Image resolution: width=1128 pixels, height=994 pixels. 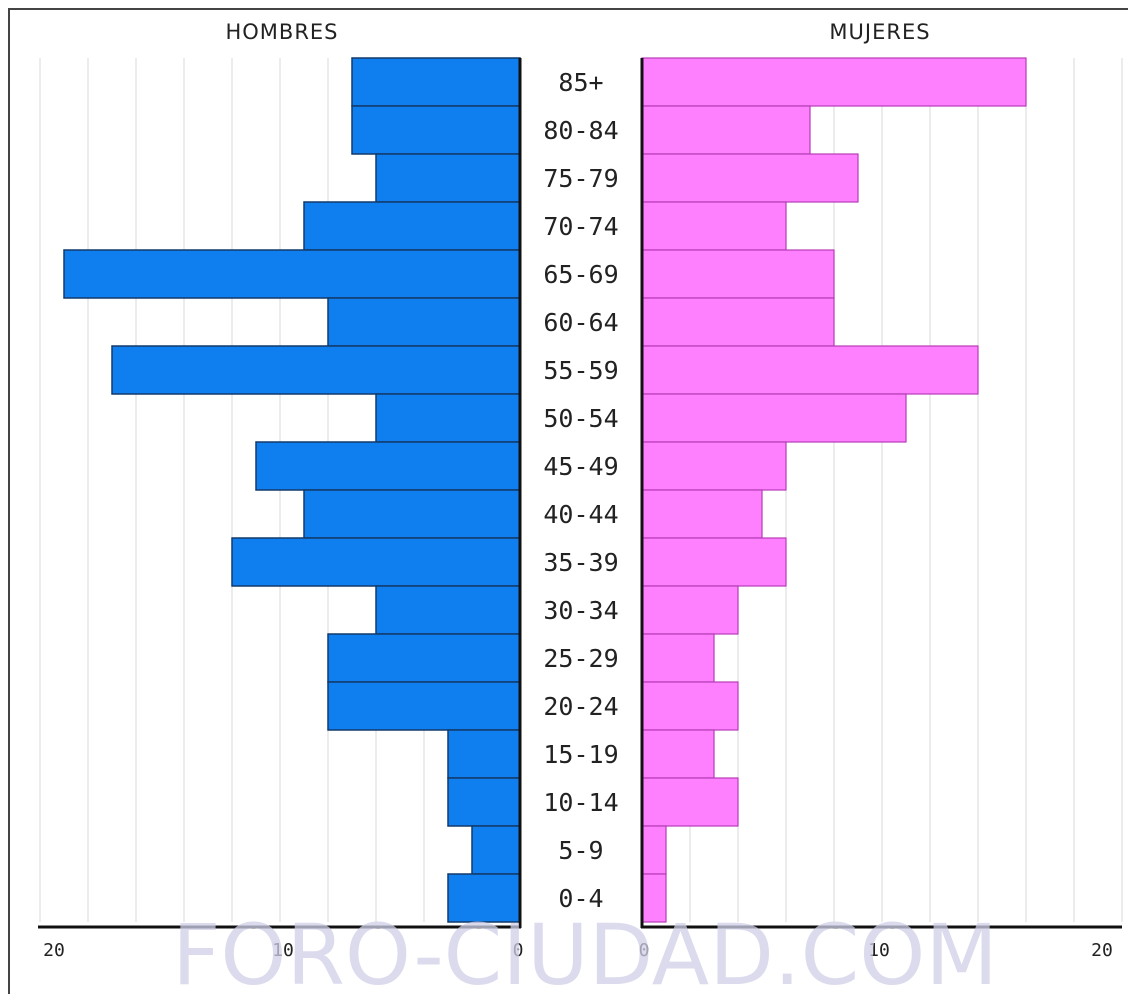 What do you see at coordinates (580, 130) in the screenshot?
I see `age-label: 80-84` at bounding box center [580, 130].